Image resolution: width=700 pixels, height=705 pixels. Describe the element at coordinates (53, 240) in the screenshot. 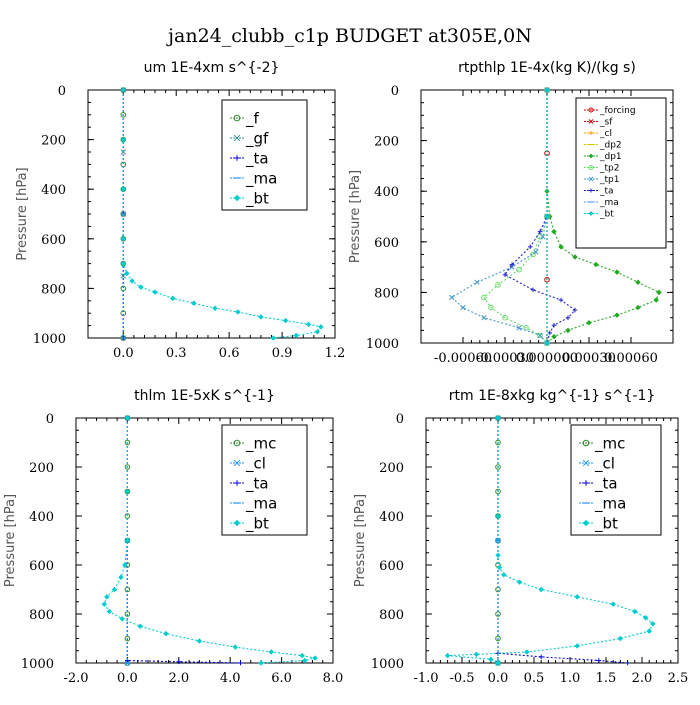

I see `y-tick-label: 600` at that location.